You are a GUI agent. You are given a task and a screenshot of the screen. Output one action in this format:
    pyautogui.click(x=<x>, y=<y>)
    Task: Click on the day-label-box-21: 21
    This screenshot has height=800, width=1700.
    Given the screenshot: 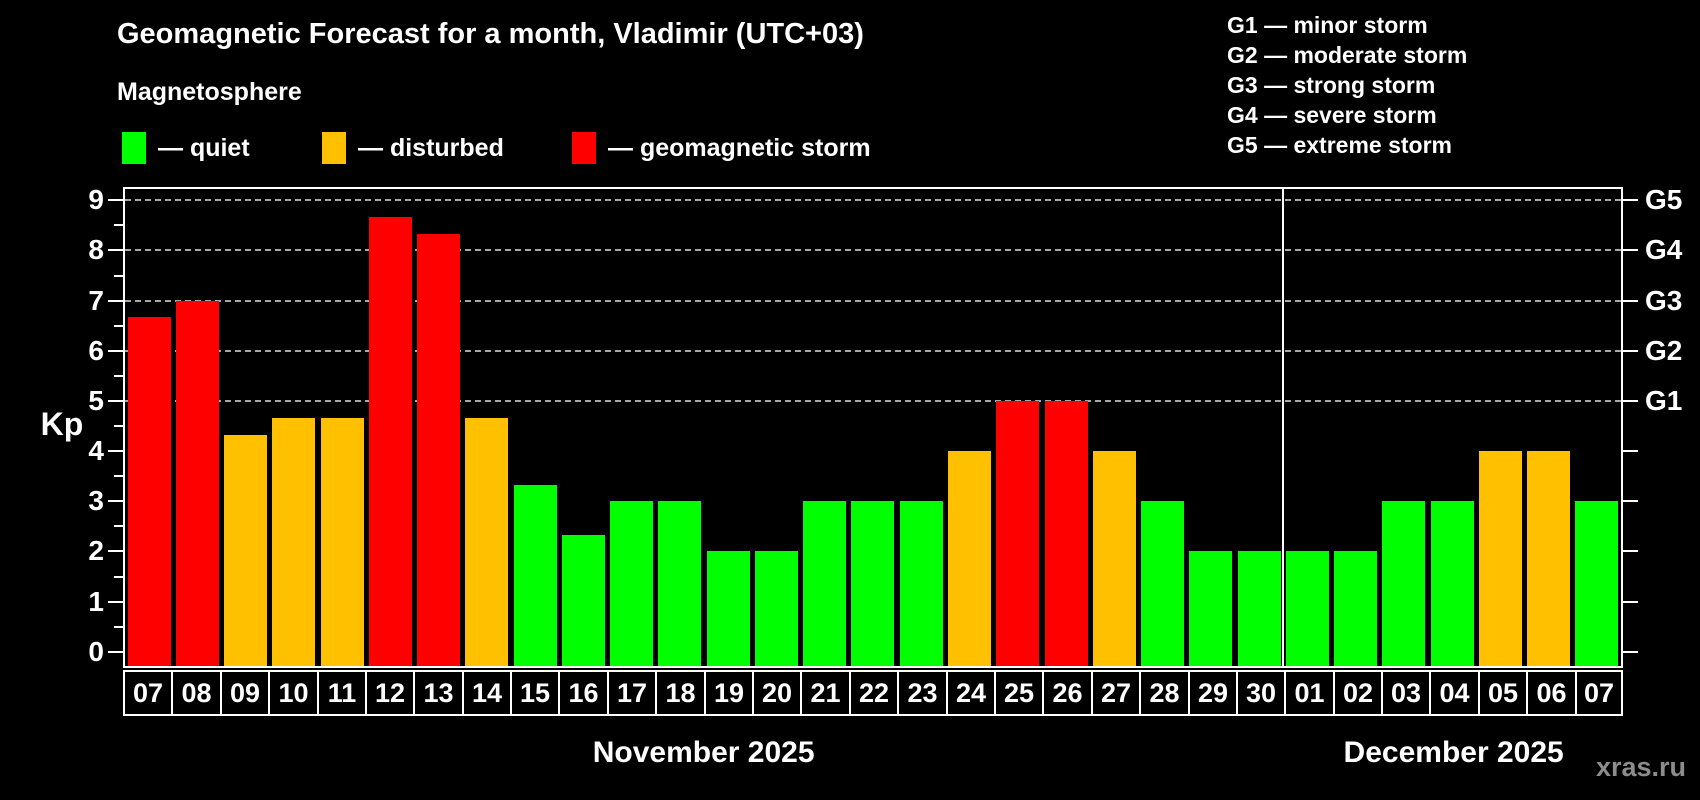 What is the action you would take?
    pyautogui.click(x=824, y=693)
    